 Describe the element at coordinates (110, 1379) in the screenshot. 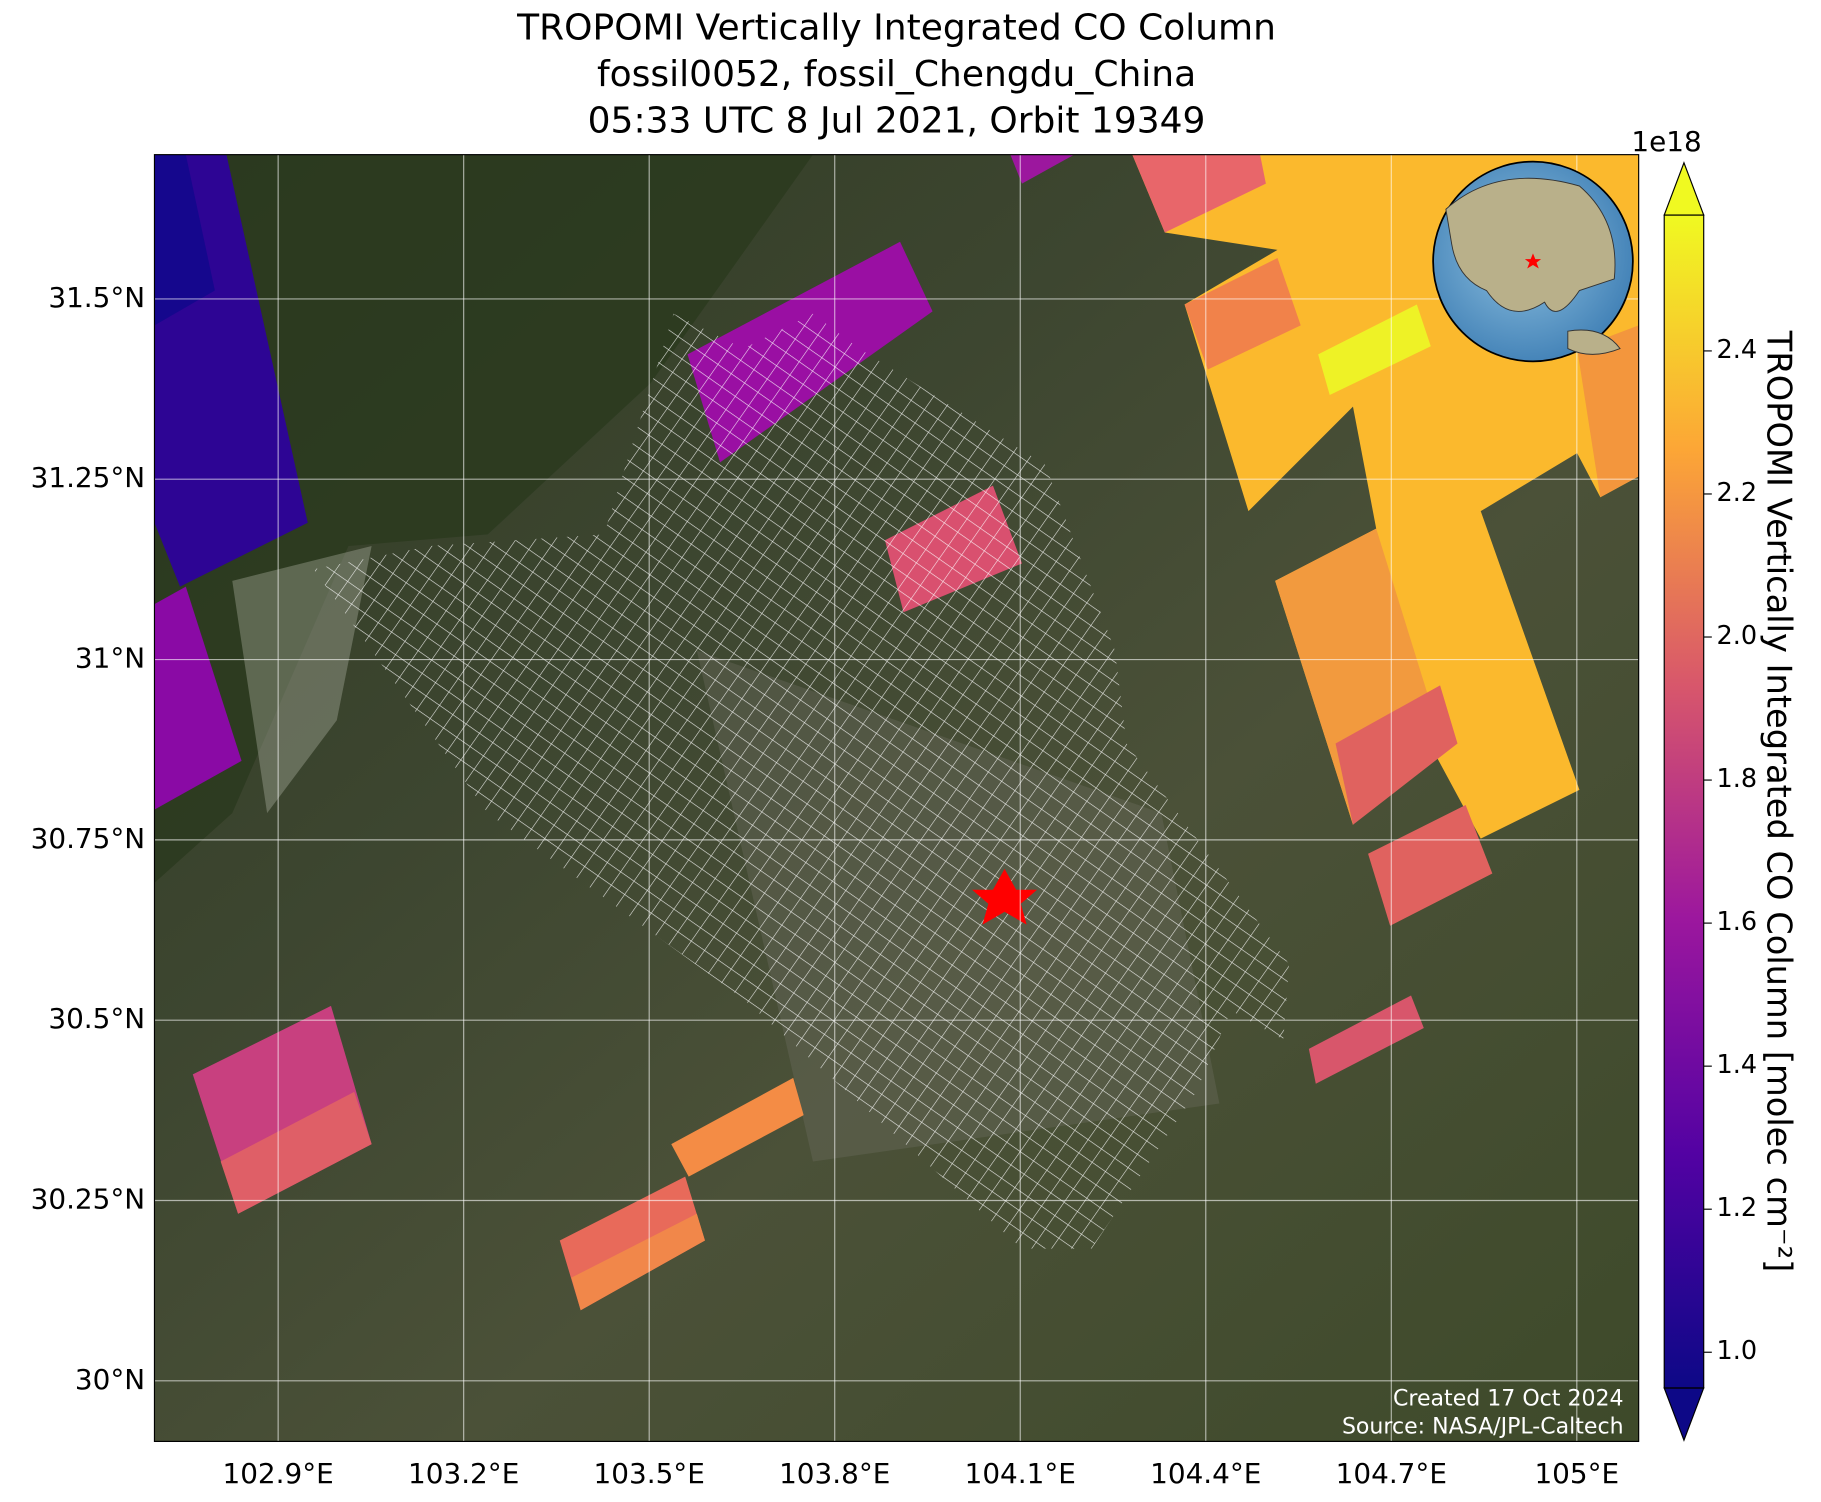

I see `y-tick-label: 30°N` at that location.